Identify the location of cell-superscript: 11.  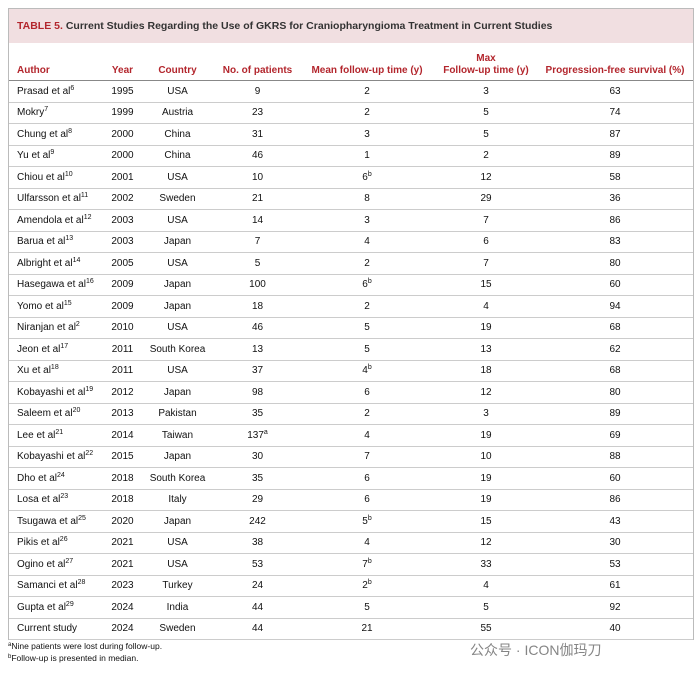
(84, 196).